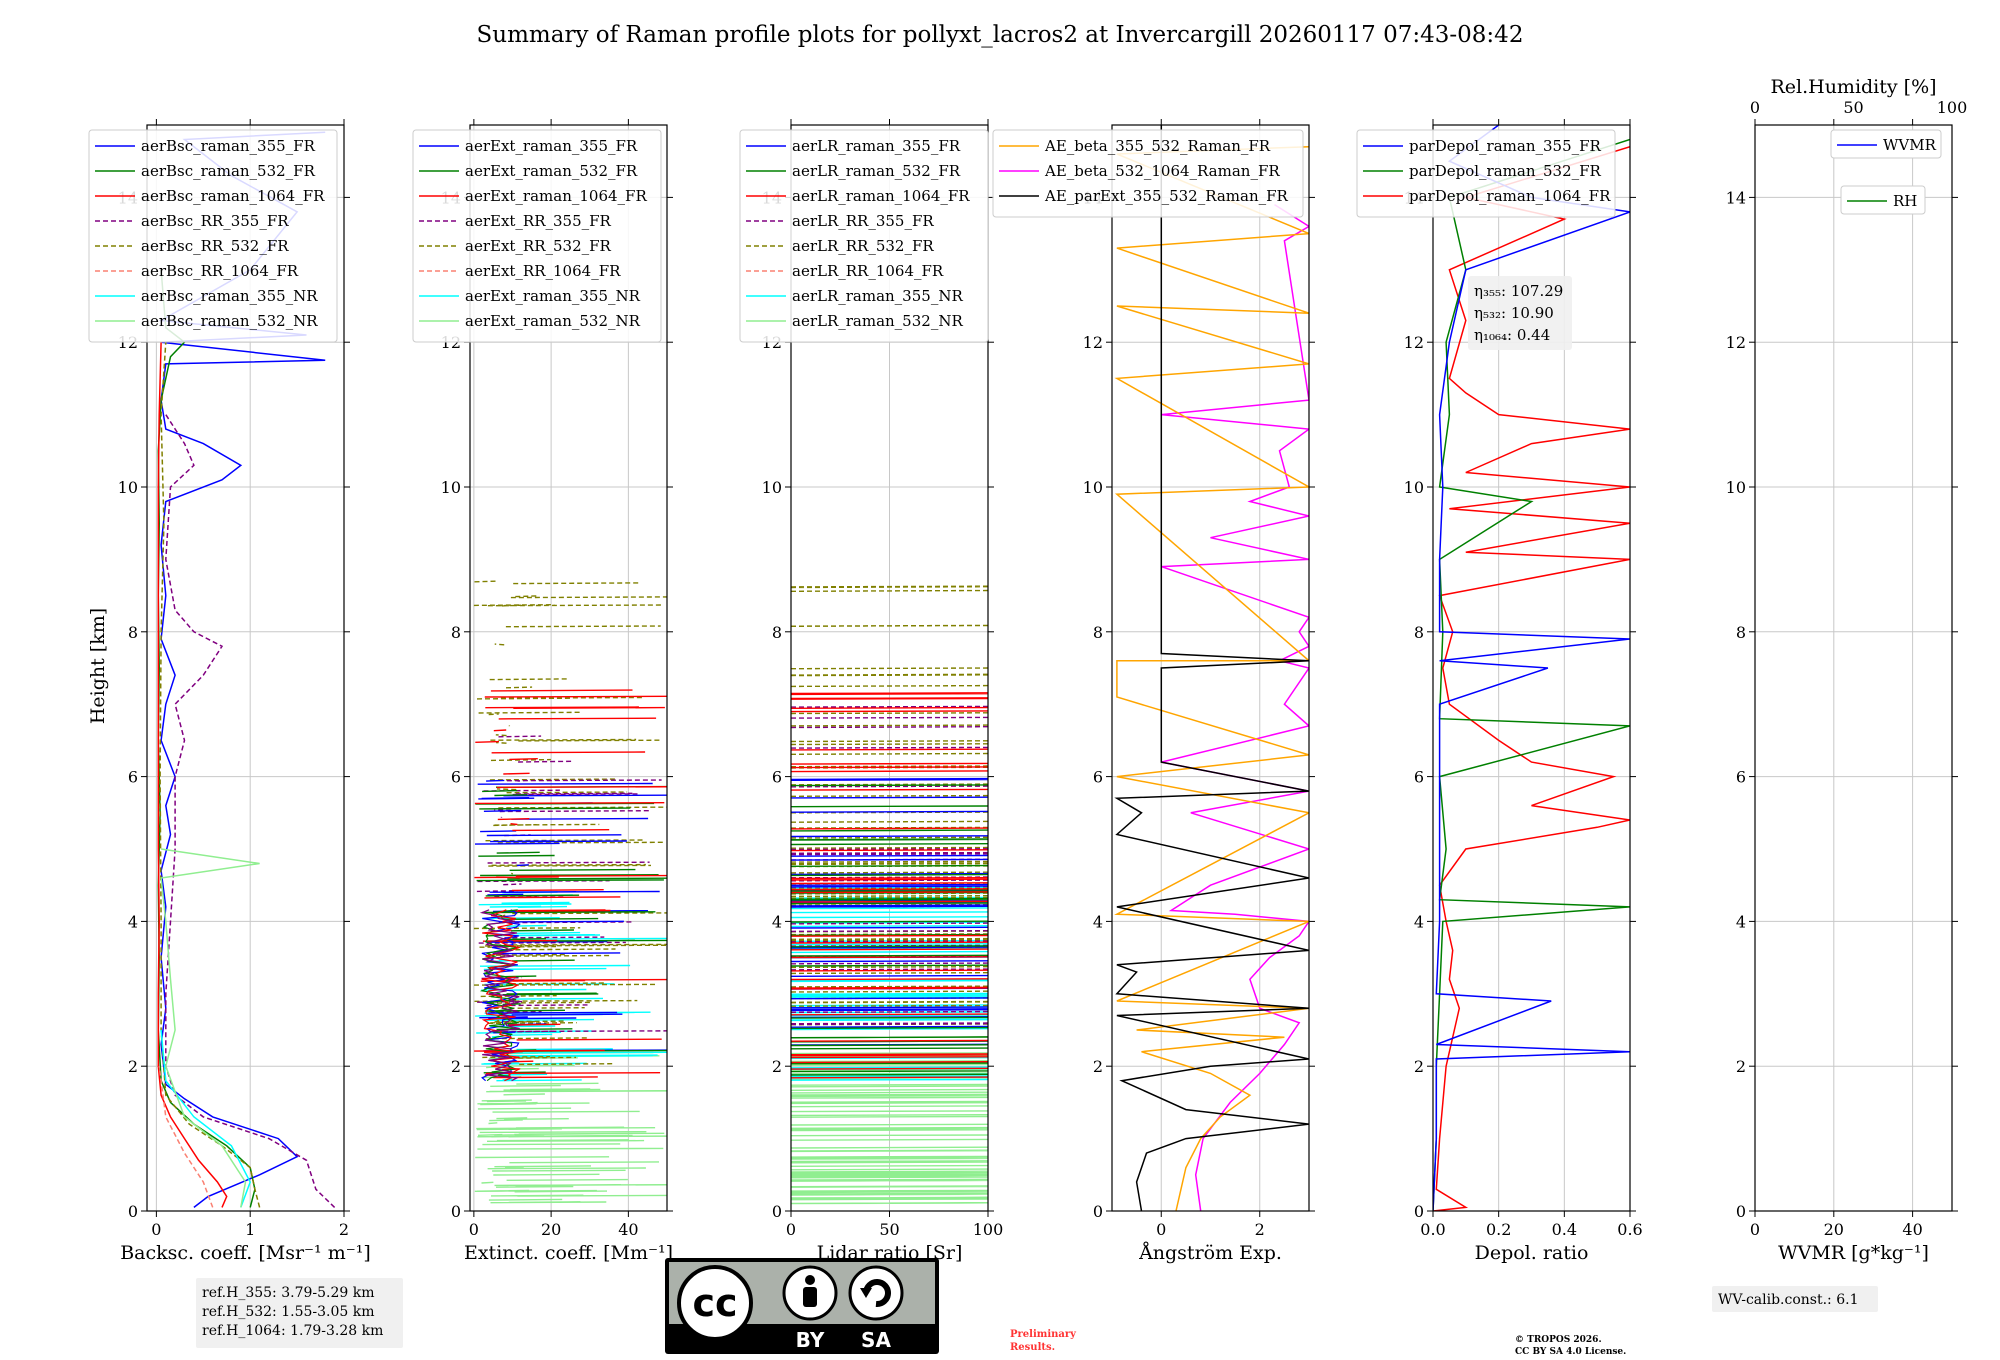 The height and width of the screenshot is (1360, 2000). I want to click on legend-label: aerLR_raman_532_FR, so click(876, 171).